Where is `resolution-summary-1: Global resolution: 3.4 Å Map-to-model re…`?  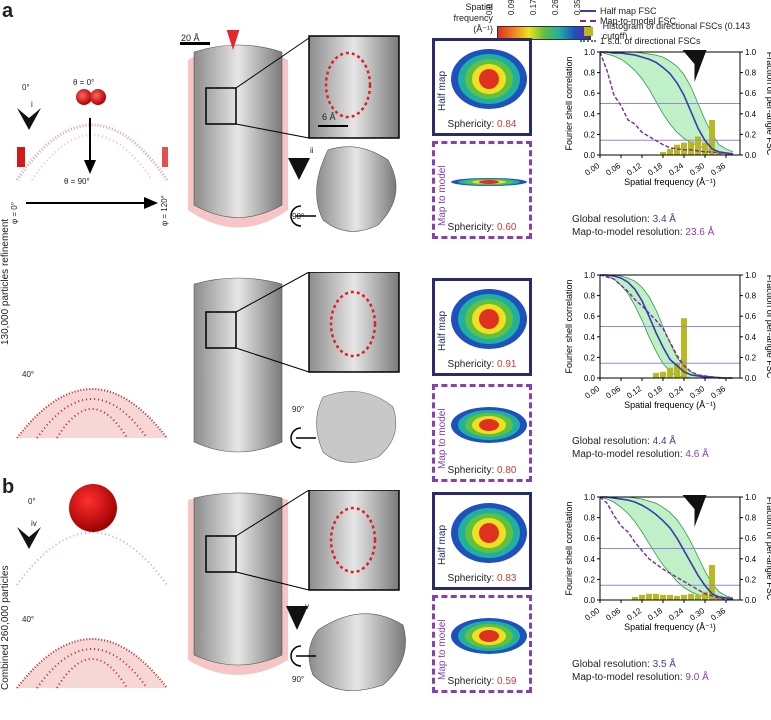
resolution-summary-1: Global resolution: 3.4 Å Map-to-model re… is located at coordinates (643, 226).